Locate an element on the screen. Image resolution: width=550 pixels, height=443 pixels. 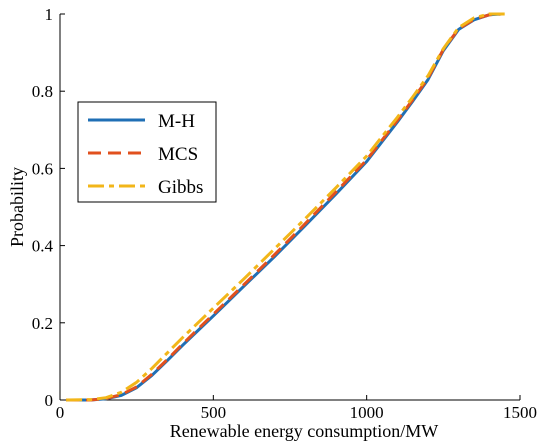
y-tick-label: 1 is located at coordinates (49, 14).